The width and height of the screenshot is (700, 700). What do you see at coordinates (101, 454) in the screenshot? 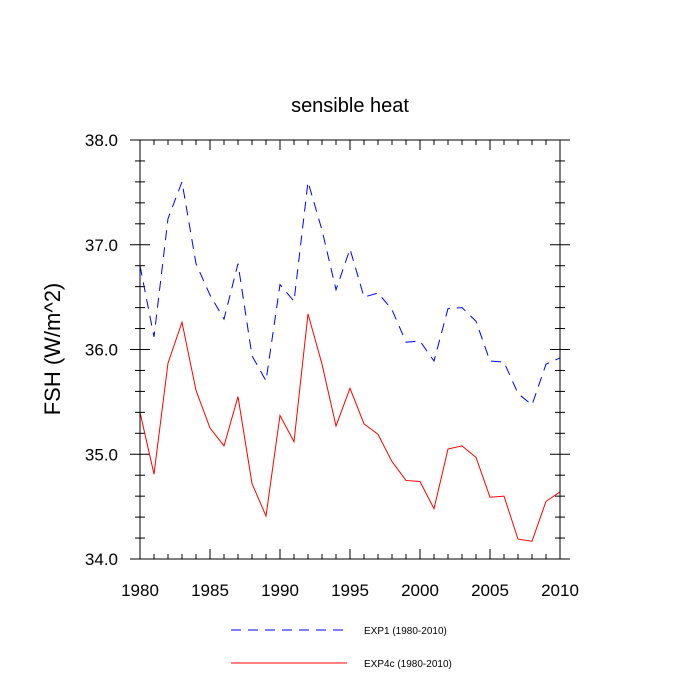
I see `y-tick-label: 35.0` at bounding box center [101, 454].